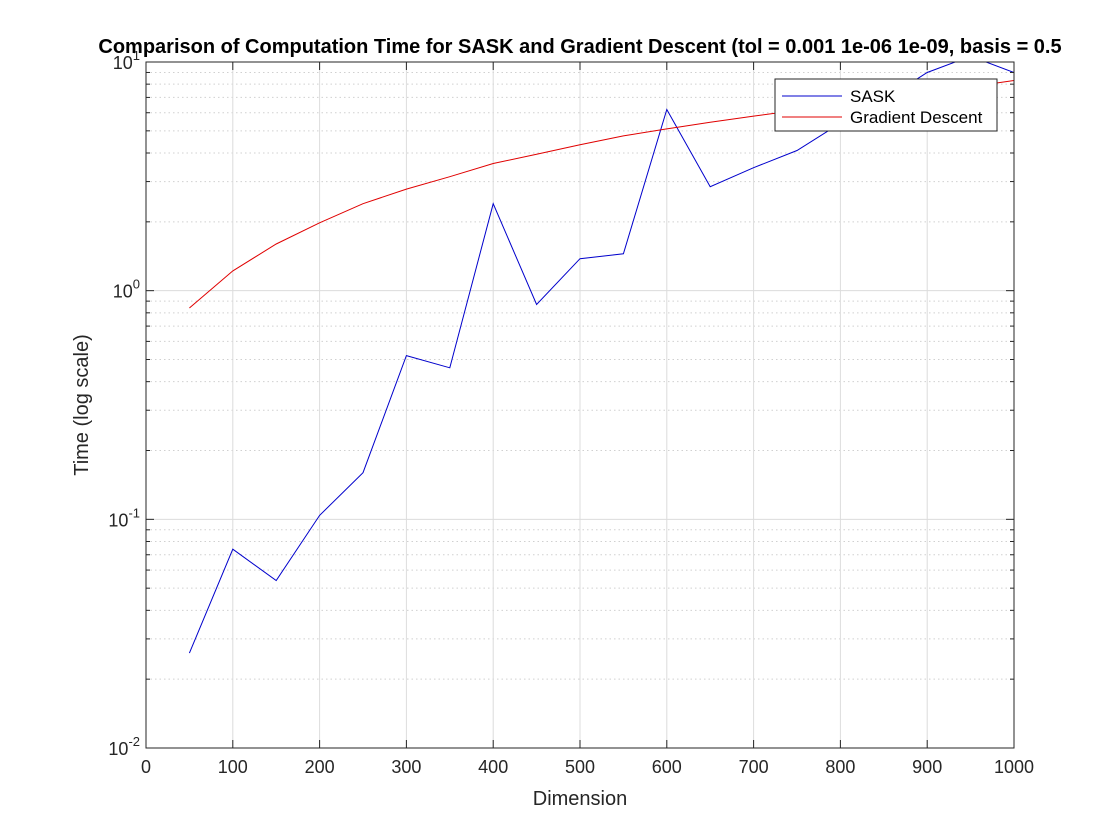 Image resolution: width=1120 pixels, height=840 pixels. Describe the element at coordinates (124, 403) in the screenshot. I see `y-tick-labels: 10⁻² 10⁻¹ 10⁰ 10¹` at that location.